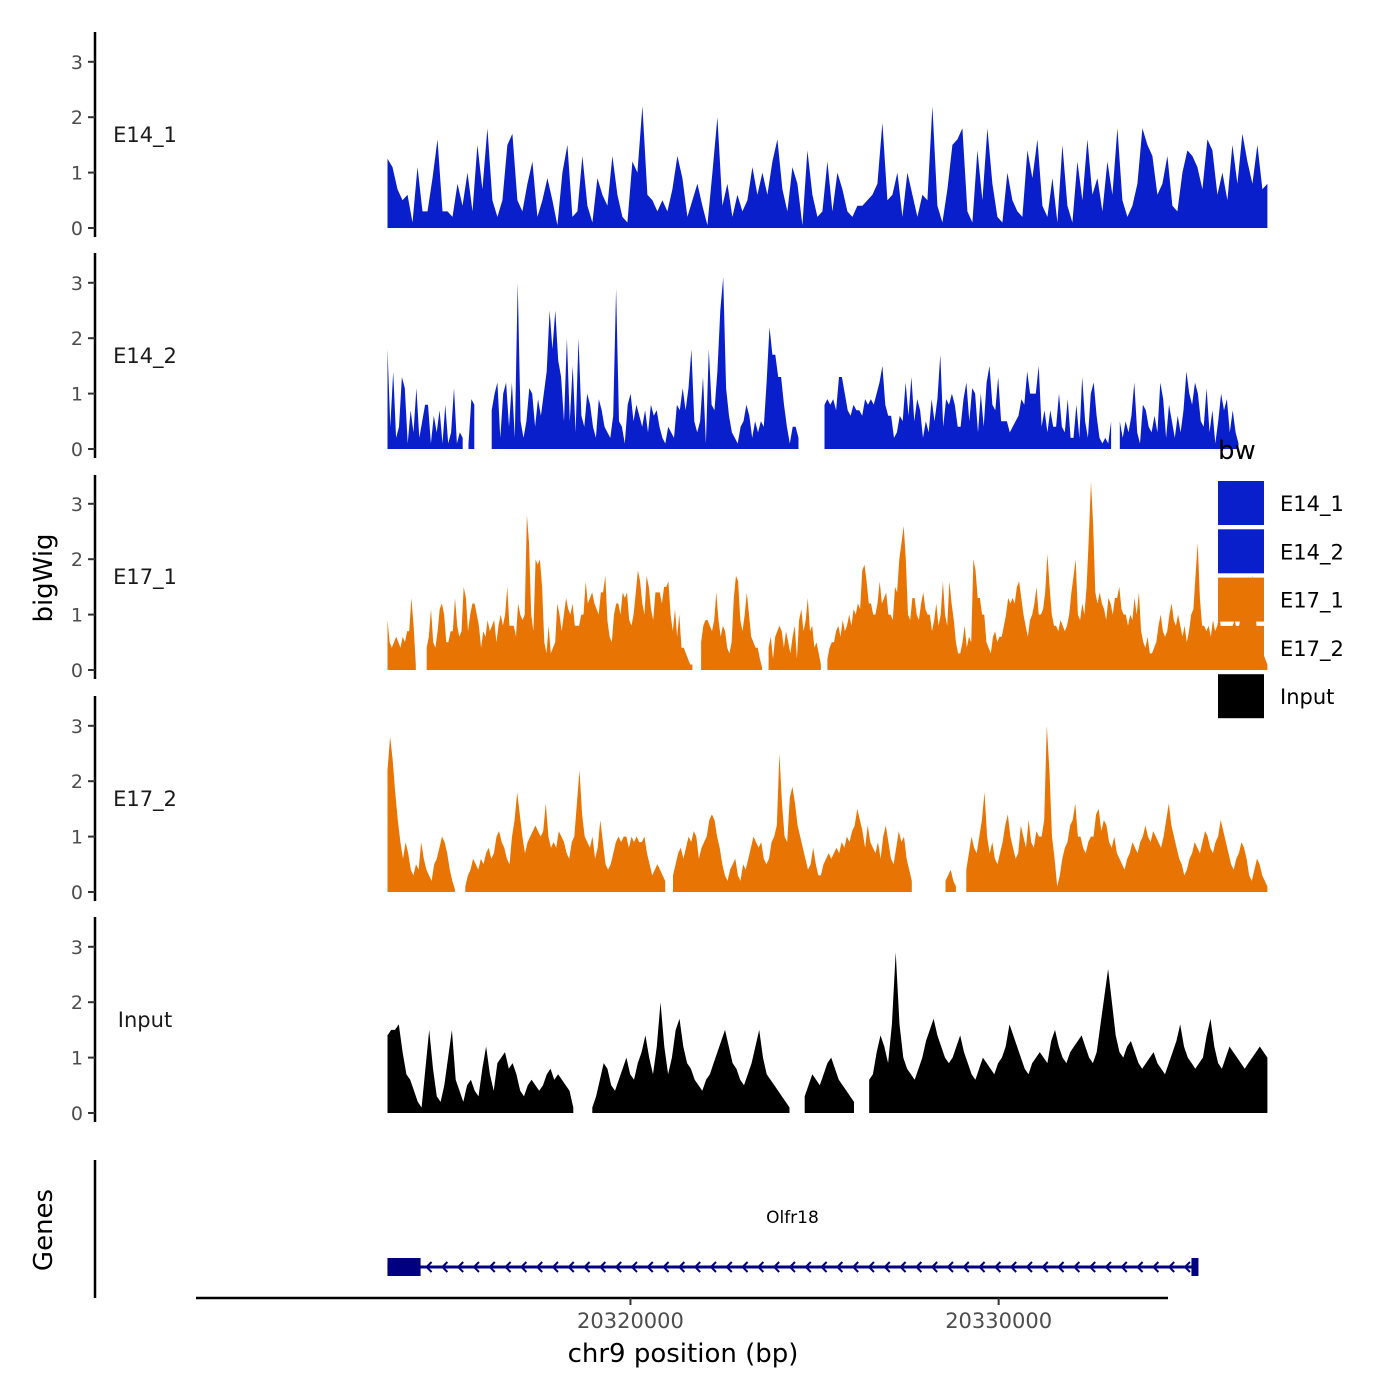 The image size is (1400, 1400). I want to click on track-E14_2: 0 1 2 3 E14_2, so click(669, 357).